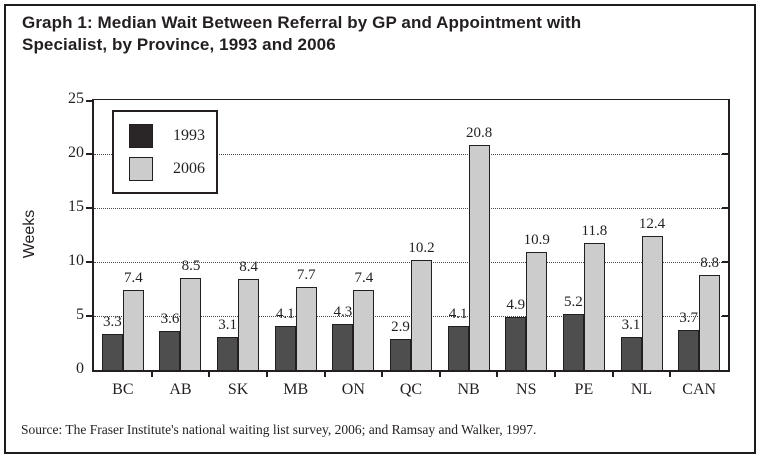 This screenshot has width=761, height=460. Describe the element at coordinates (112, 352) in the screenshot. I see `bar-1993-BC` at that location.